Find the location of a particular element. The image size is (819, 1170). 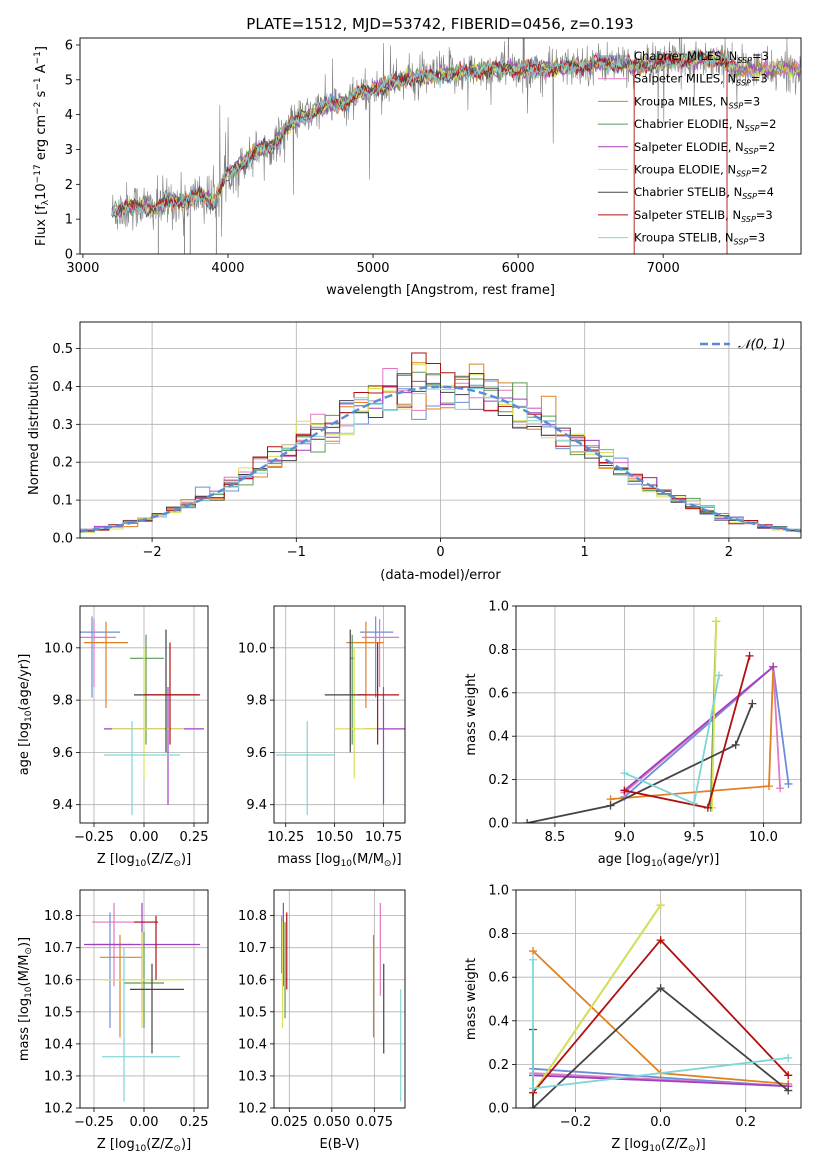

x-tick-label: 0 is located at coordinates (440, 552).